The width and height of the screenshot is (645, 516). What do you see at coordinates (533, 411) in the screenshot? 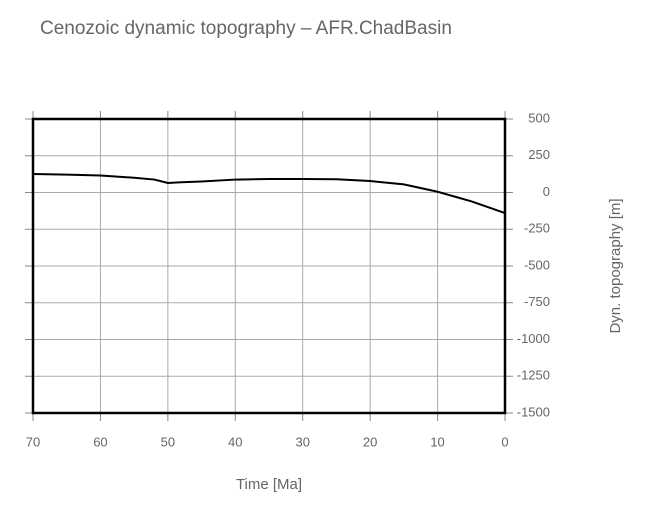
I see `y-tick-label: -1500` at bounding box center [533, 411].